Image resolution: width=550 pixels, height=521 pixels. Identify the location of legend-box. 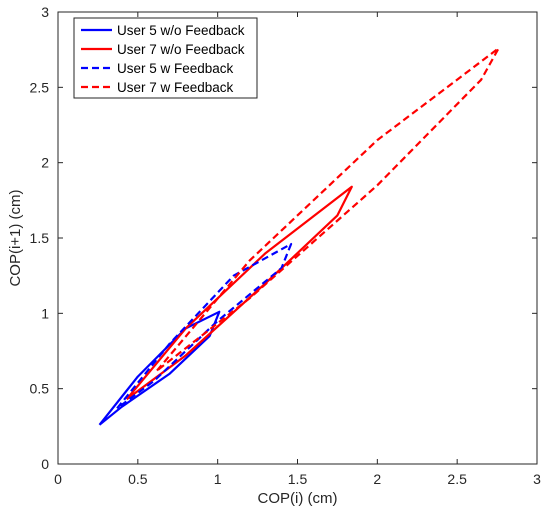
(165, 58).